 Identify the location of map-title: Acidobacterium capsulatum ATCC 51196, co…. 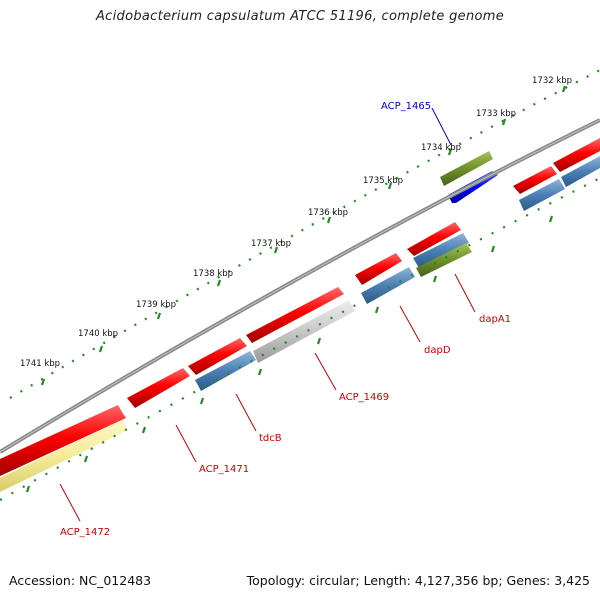
(300, 16).